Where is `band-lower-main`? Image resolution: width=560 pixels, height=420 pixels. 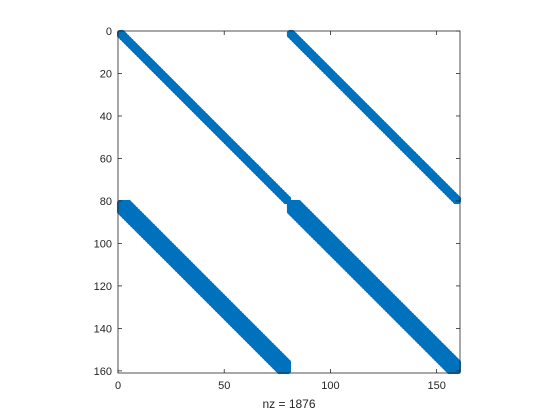 band-lower-main is located at coordinates (374, 287).